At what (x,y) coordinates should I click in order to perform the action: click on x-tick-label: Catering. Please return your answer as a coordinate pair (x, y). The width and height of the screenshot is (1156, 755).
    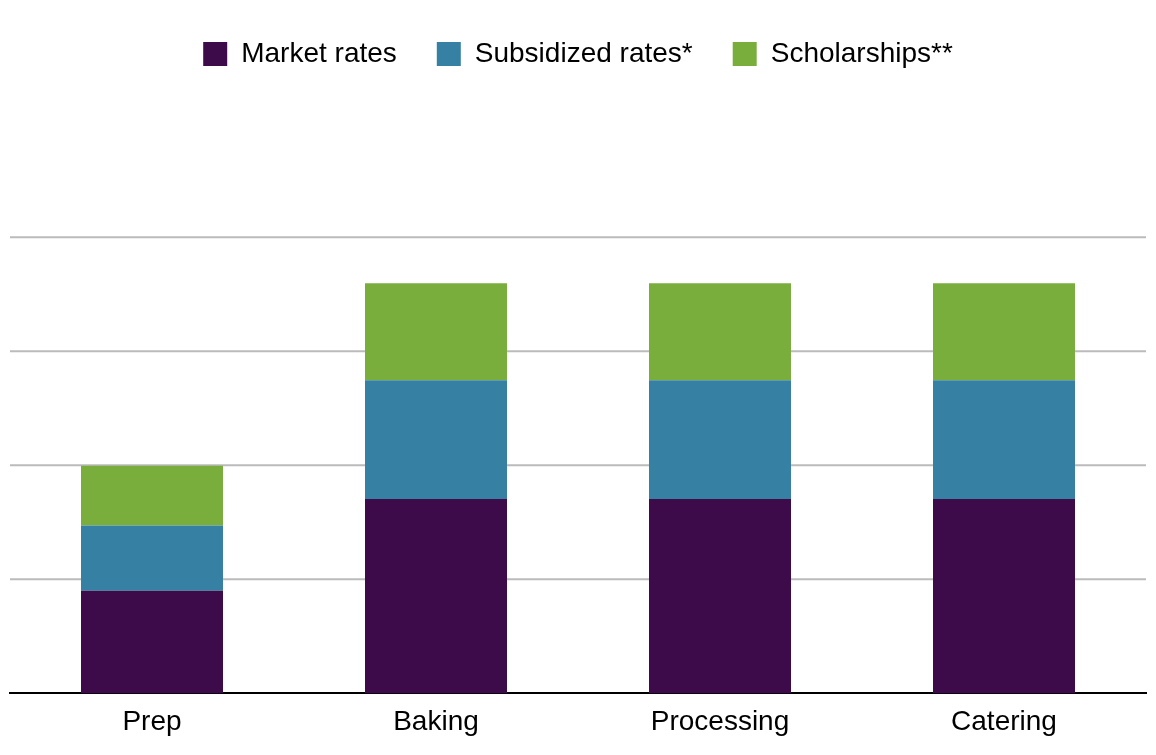
    Looking at the image, I should click on (1004, 720).